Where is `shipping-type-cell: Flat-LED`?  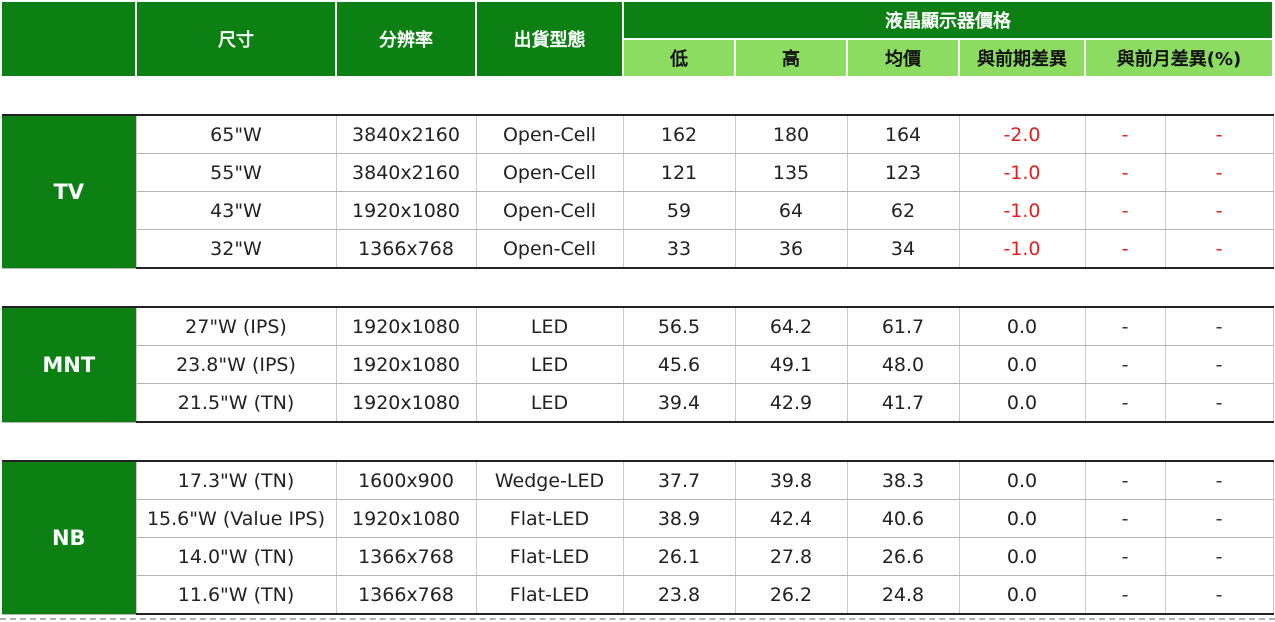
shipping-type-cell: Flat-LED is located at coordinates (550, 595).